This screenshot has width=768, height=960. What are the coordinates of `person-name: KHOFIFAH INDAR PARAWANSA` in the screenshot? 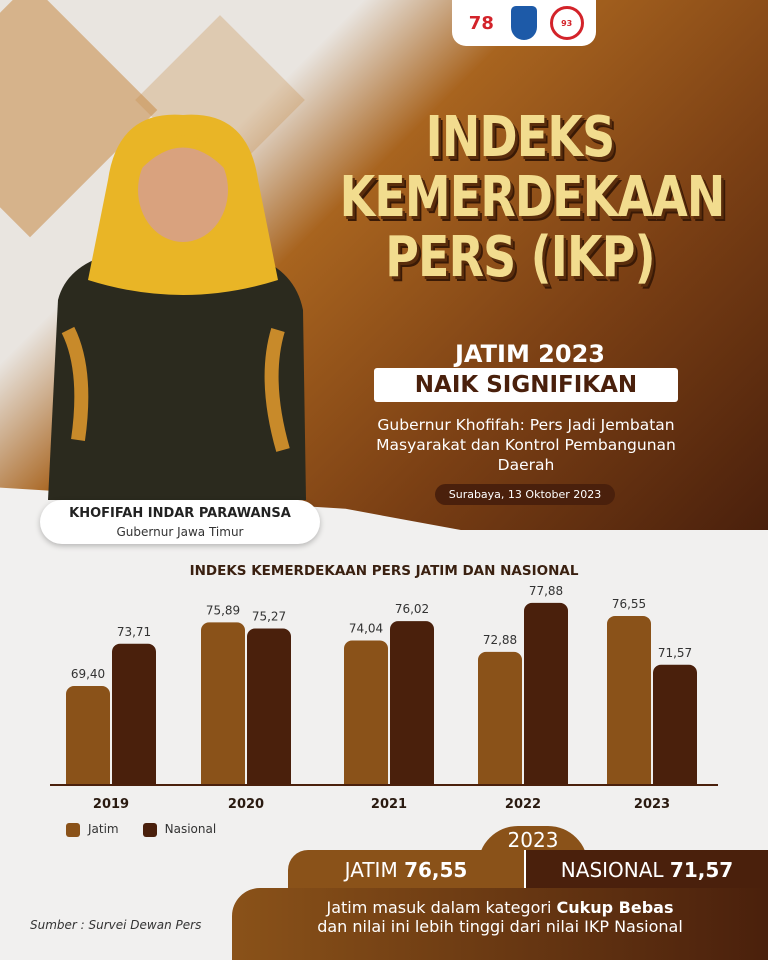 It's located at (180, 513).